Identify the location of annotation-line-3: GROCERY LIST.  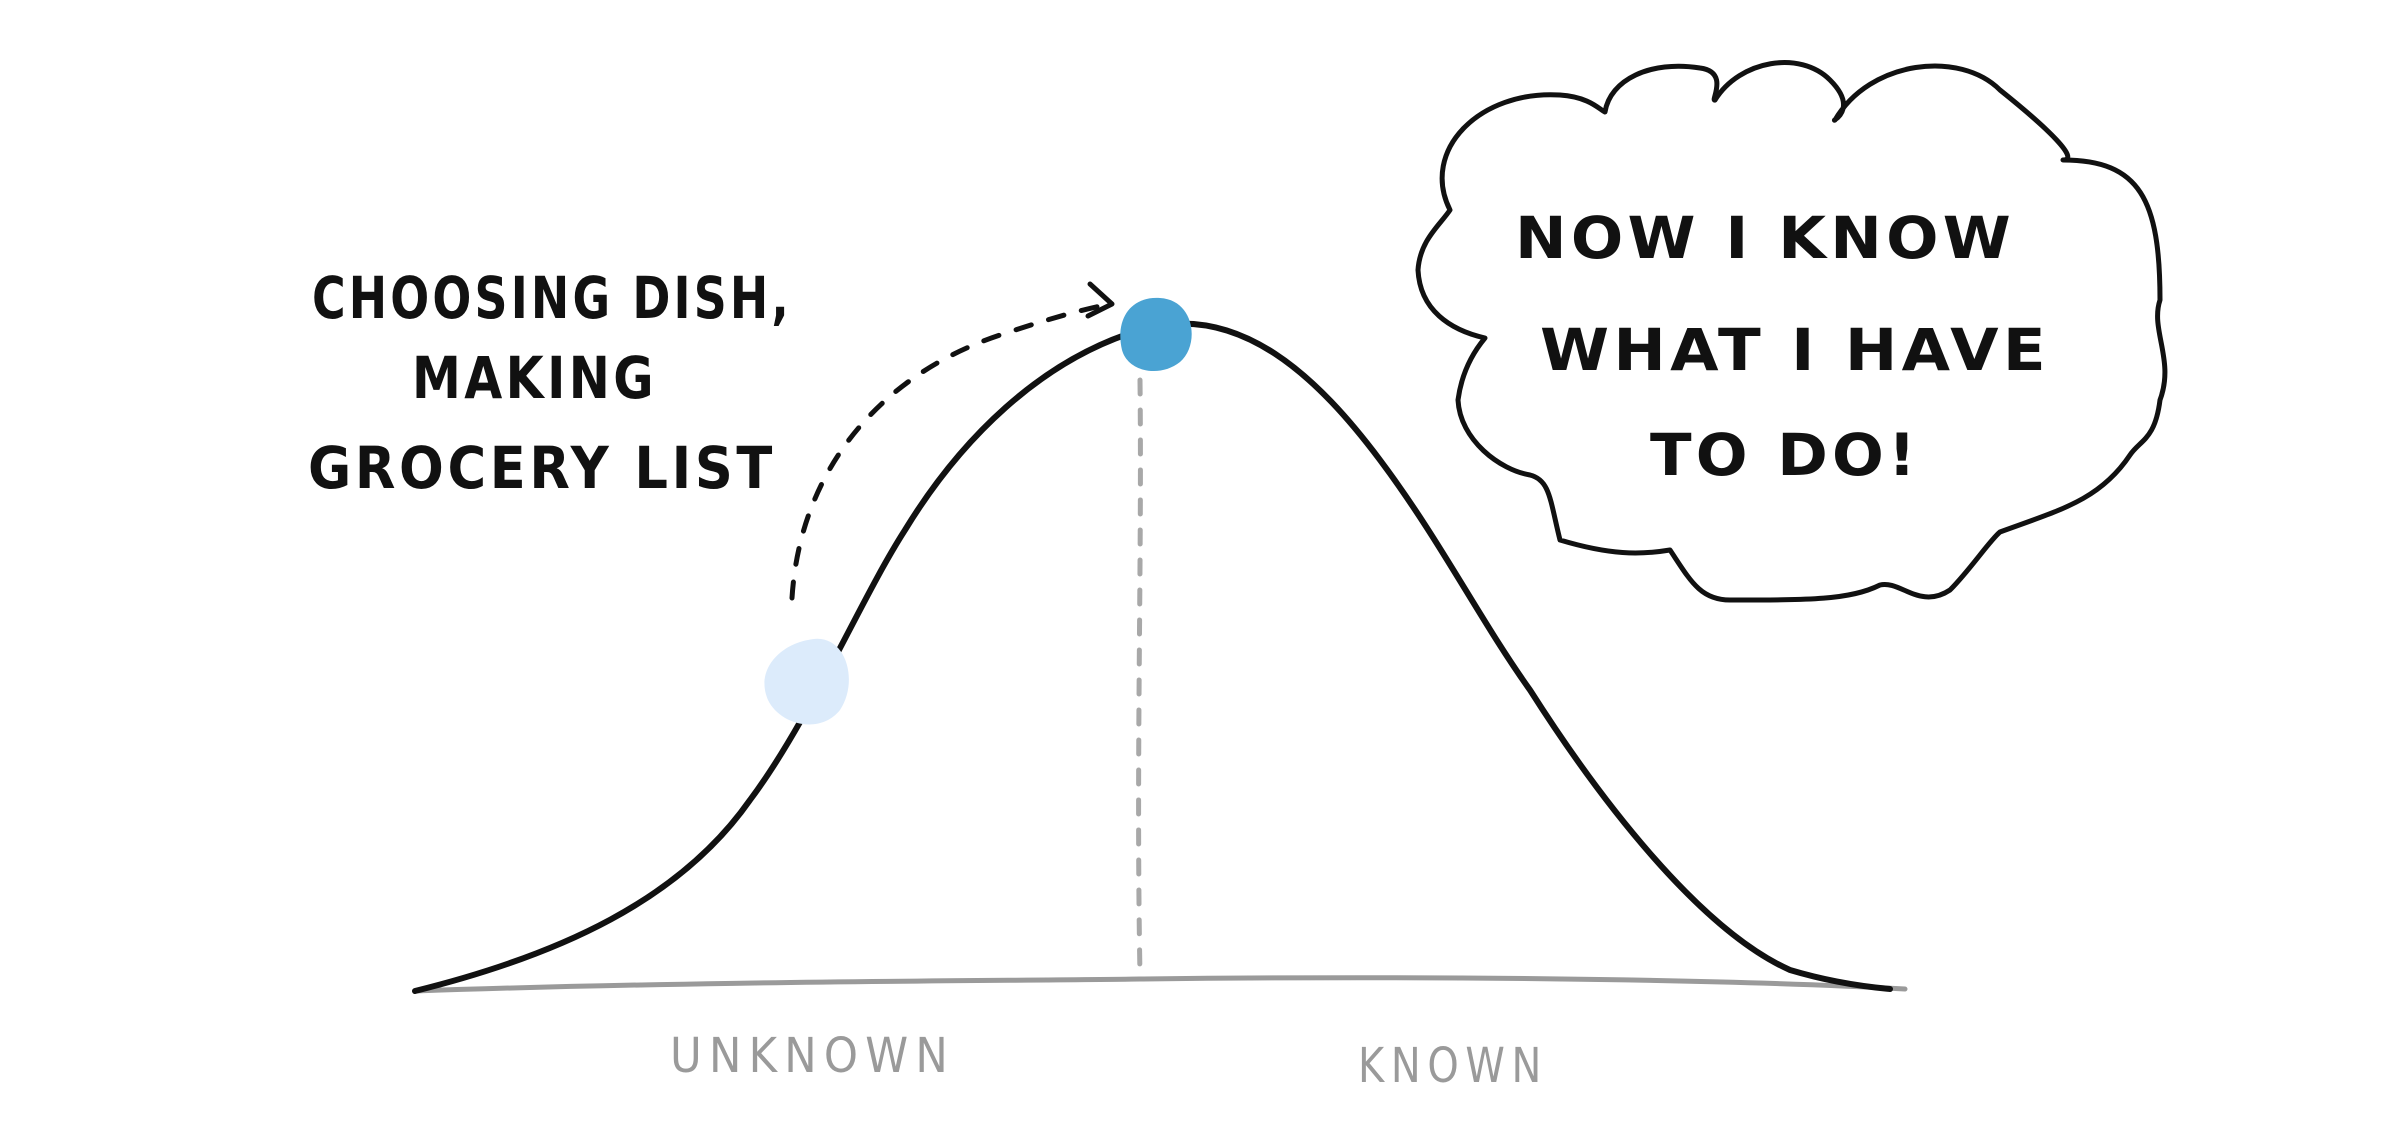
(542, 468).